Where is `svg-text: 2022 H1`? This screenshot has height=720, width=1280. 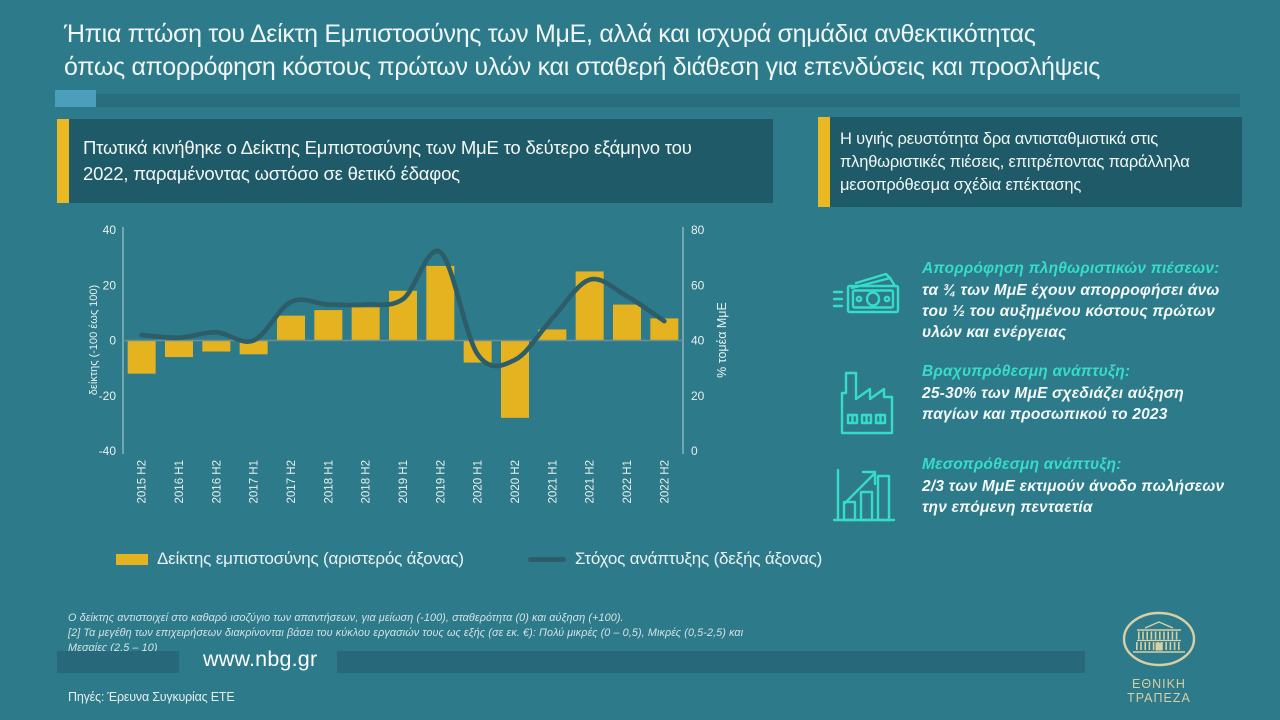 svg-text: 2022 H1 is located at coordinates (628, 481).